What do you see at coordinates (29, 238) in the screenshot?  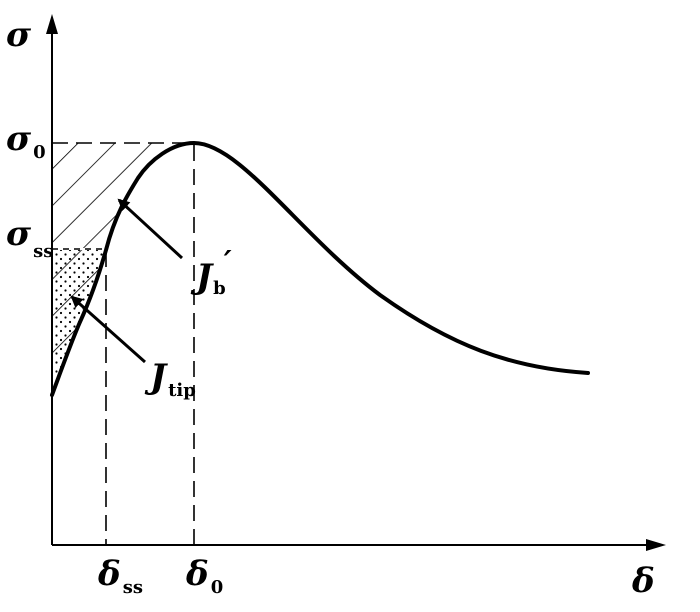 I see `sigmass-tick-label: σ ss` at bounding box center [29, 238].